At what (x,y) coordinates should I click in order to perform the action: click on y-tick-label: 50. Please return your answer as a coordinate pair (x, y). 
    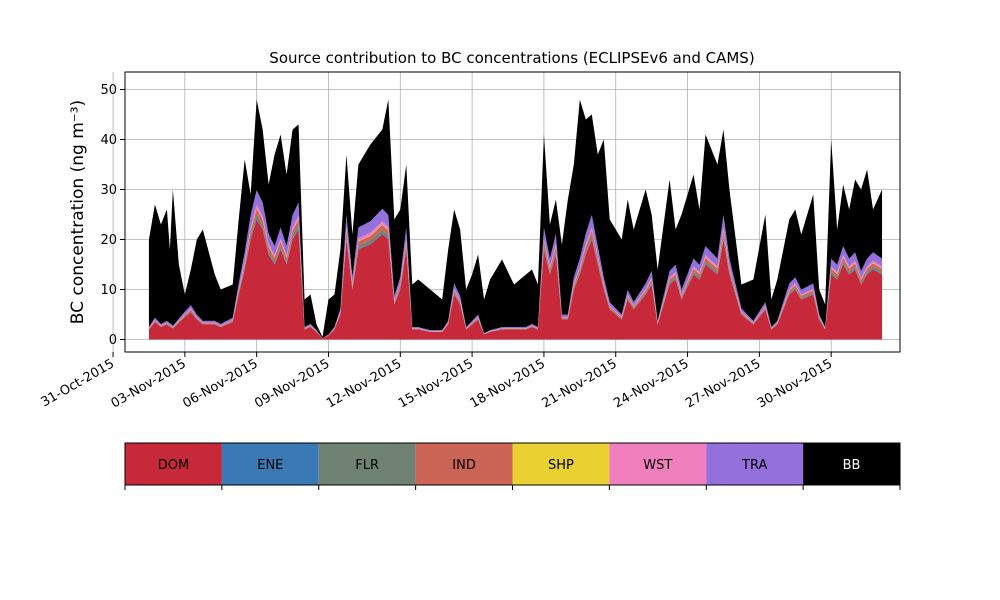
    Looking at the image, I should click on (108, 90).